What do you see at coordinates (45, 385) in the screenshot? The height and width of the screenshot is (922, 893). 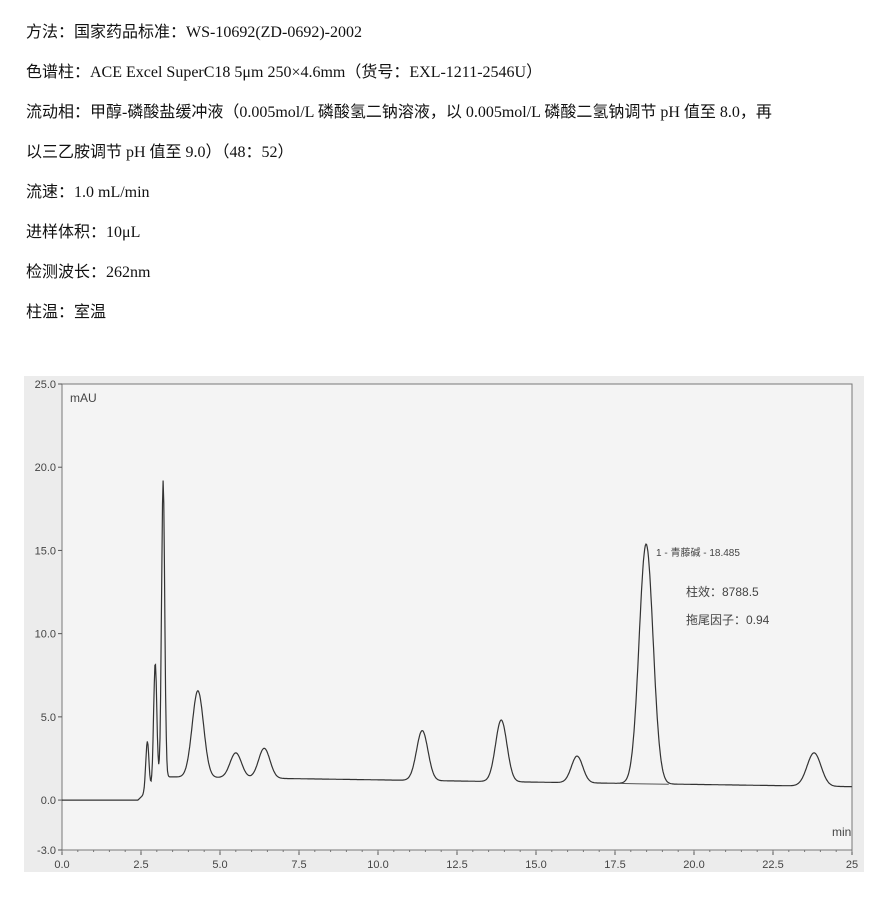 I see `y-tick-label: 25.0` at bounding box center [45, 385].